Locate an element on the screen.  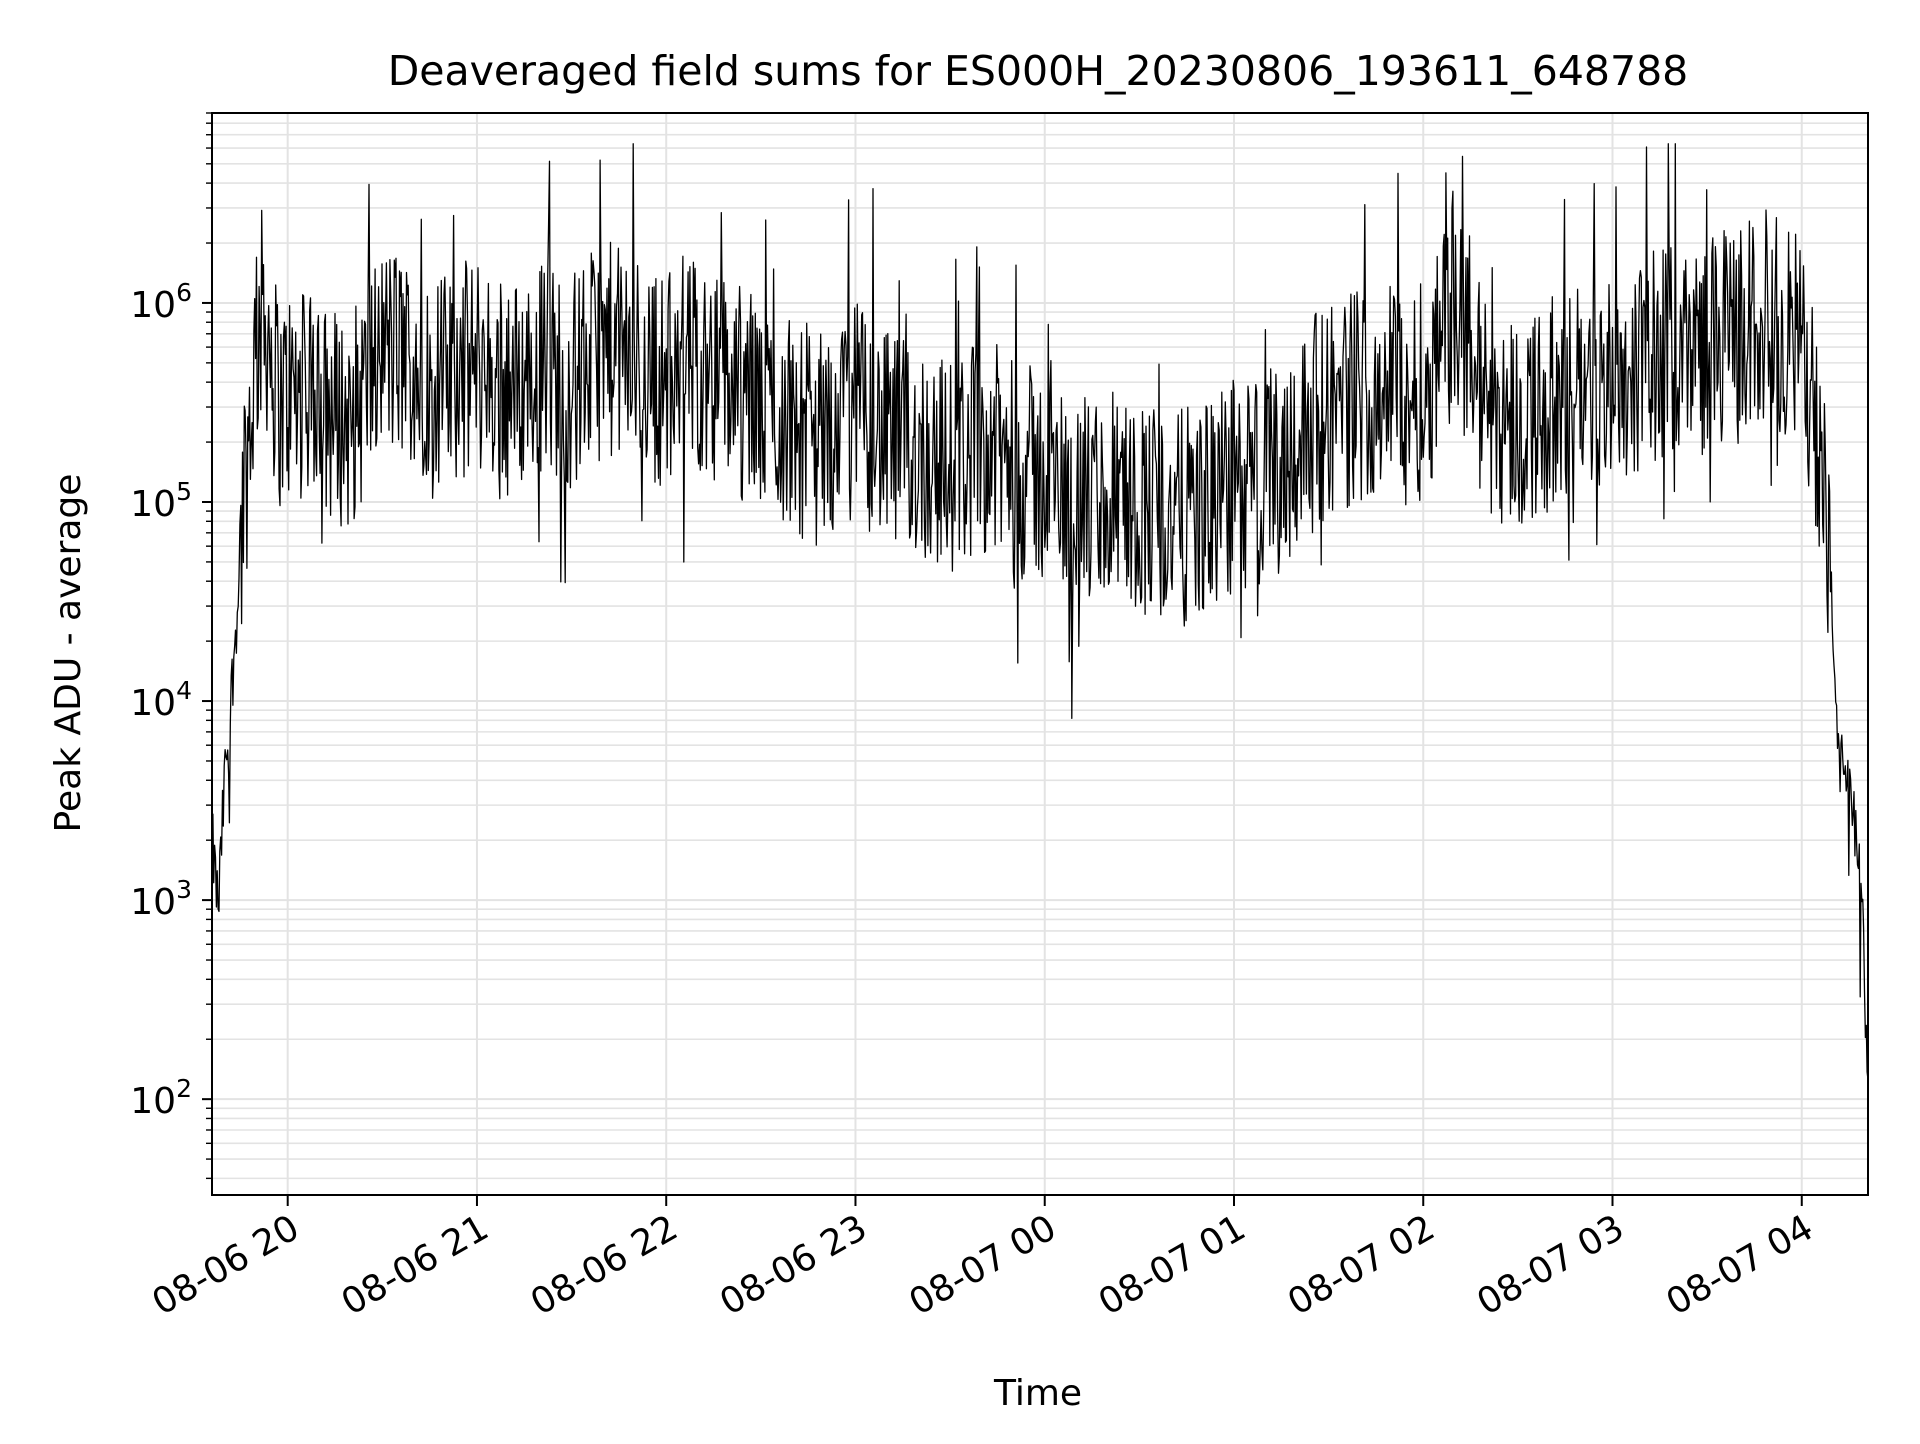
x-axis-label: Time is located at coordinates (1037, 1393).